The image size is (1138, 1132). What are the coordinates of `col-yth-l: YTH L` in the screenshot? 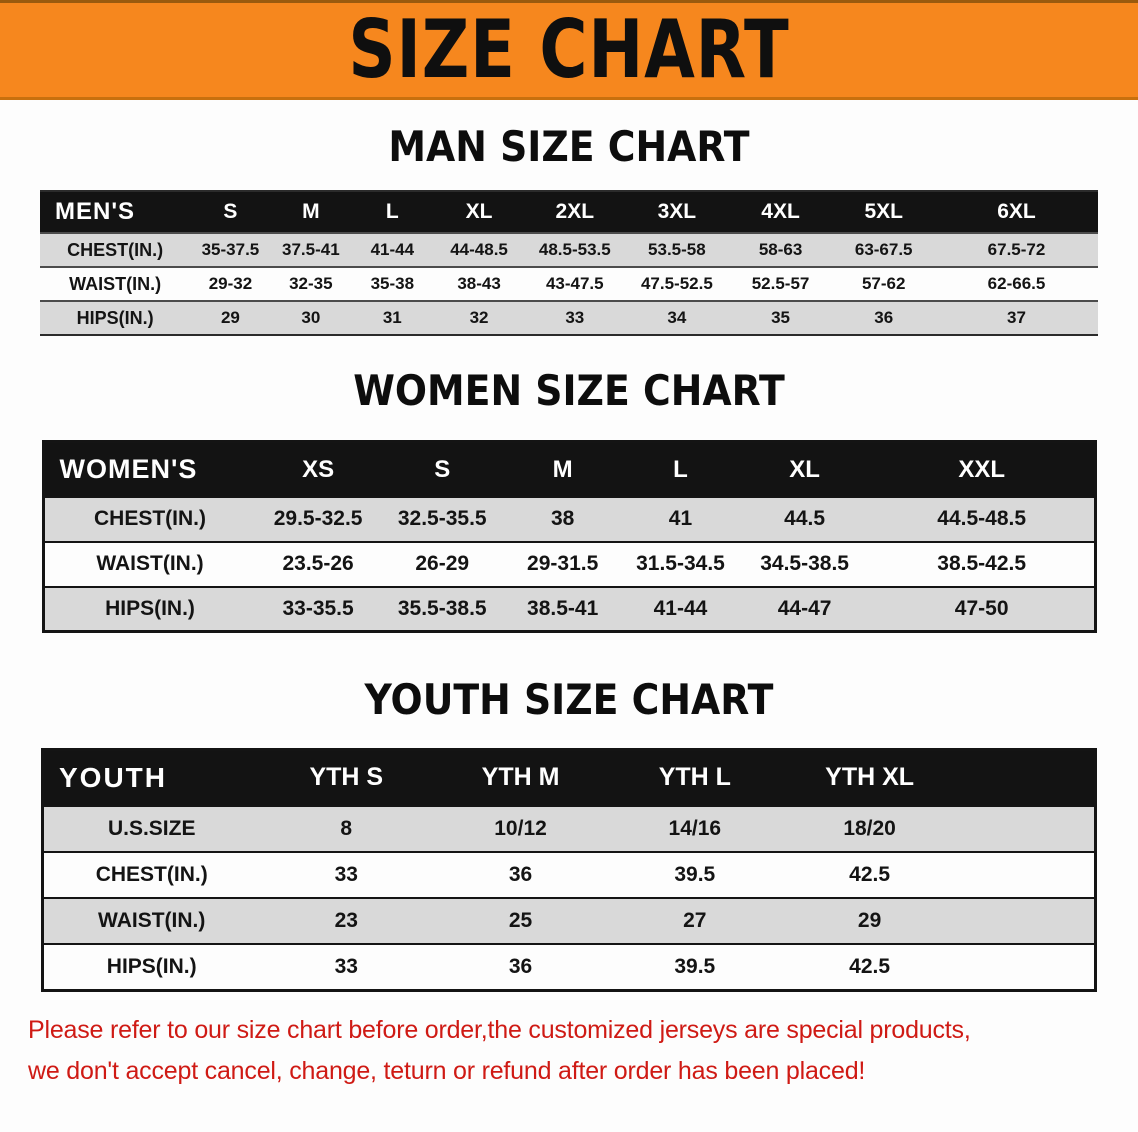 It's located at (694, 778).